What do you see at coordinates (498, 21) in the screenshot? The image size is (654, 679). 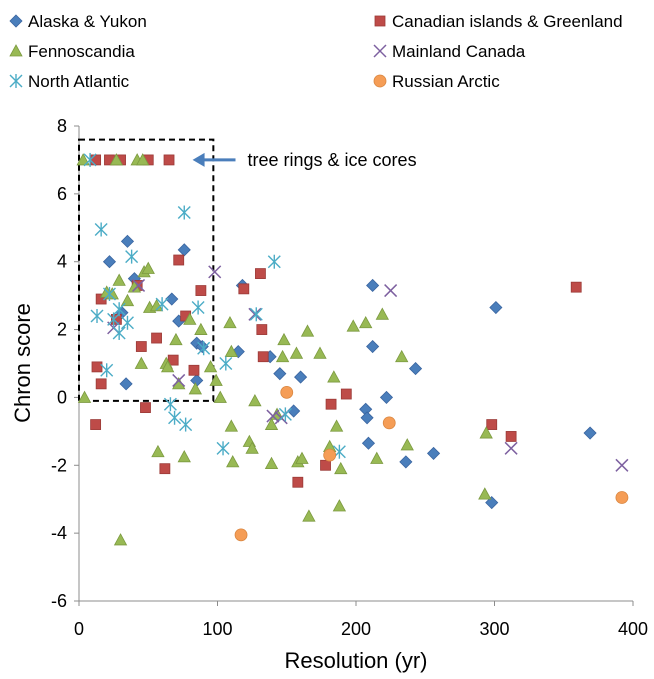 I see `legend-item-canadian-islands-and-greenland: Canadian islands & Greenland` at bounding box center [498, 21].